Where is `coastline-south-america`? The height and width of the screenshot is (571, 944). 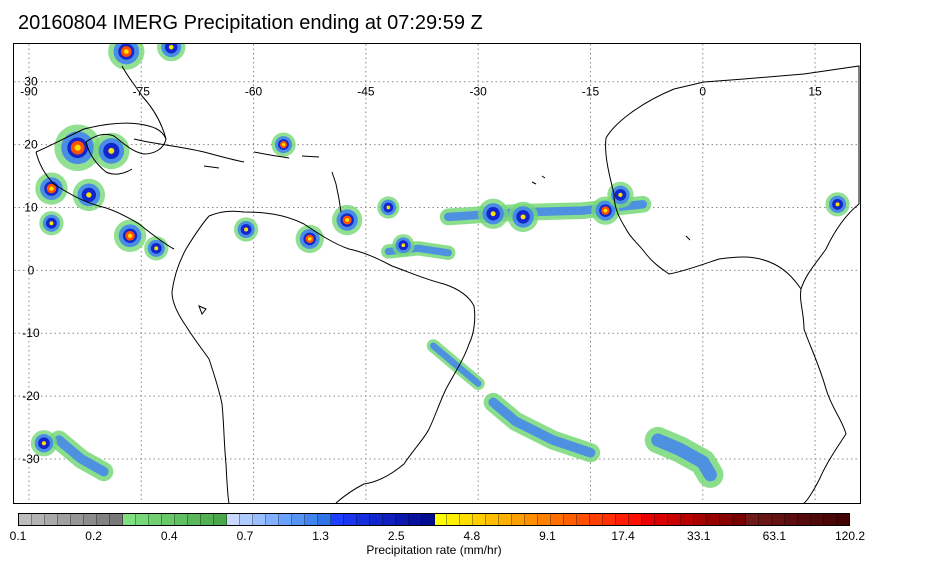
coastline-south-america is located at coordinates (342, 356).